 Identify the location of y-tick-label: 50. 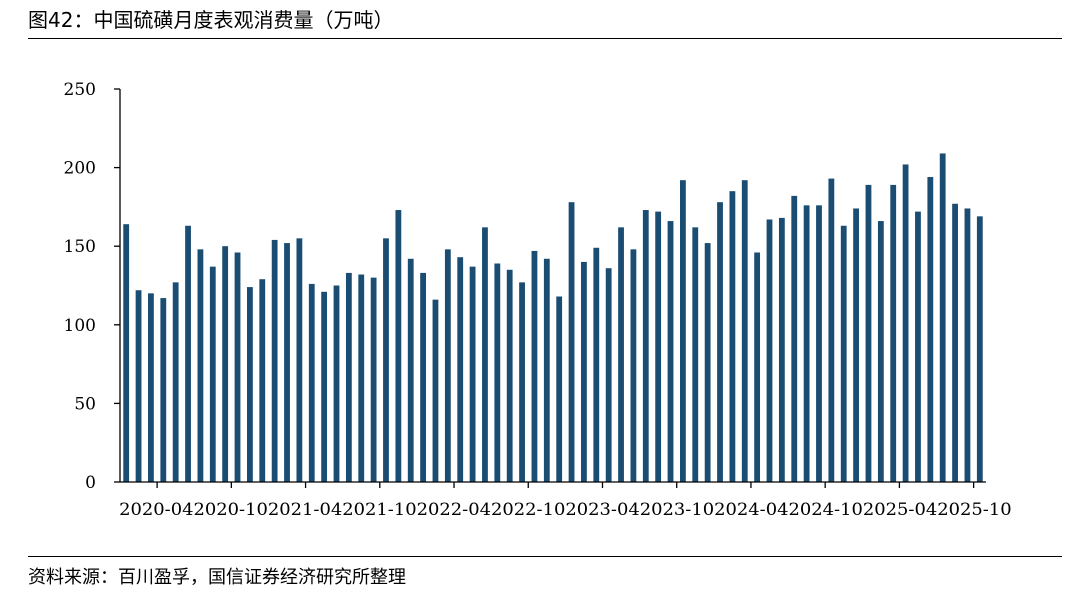
(85, 404).